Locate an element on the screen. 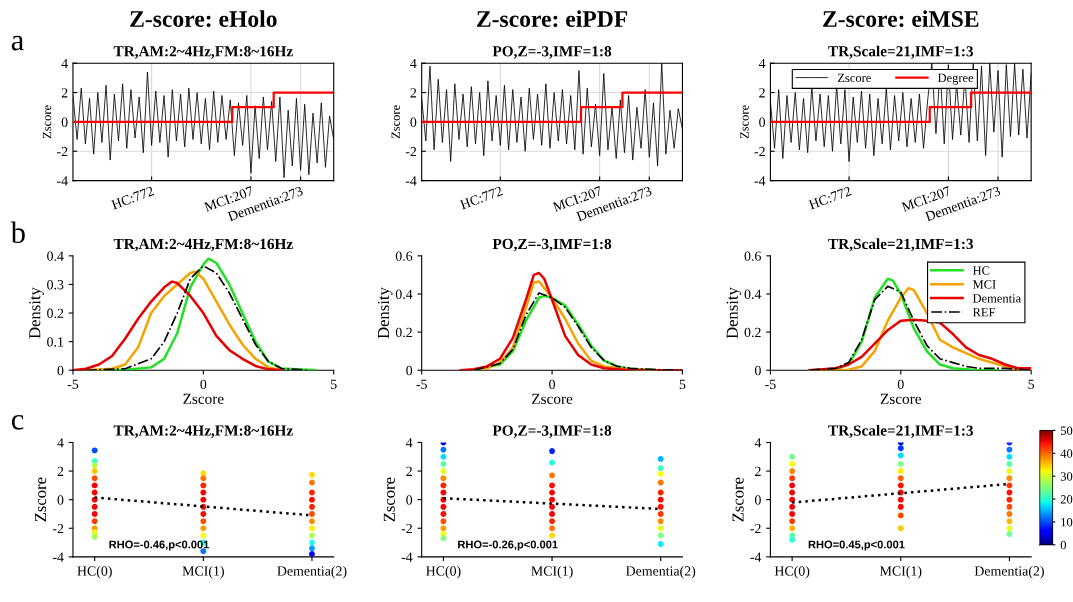 The height and width of the screenshot is (602, 1073). chart-subtitle: TR,AM:2~4Hz,FM:8~16Hz is located at coordinates (203, 52).